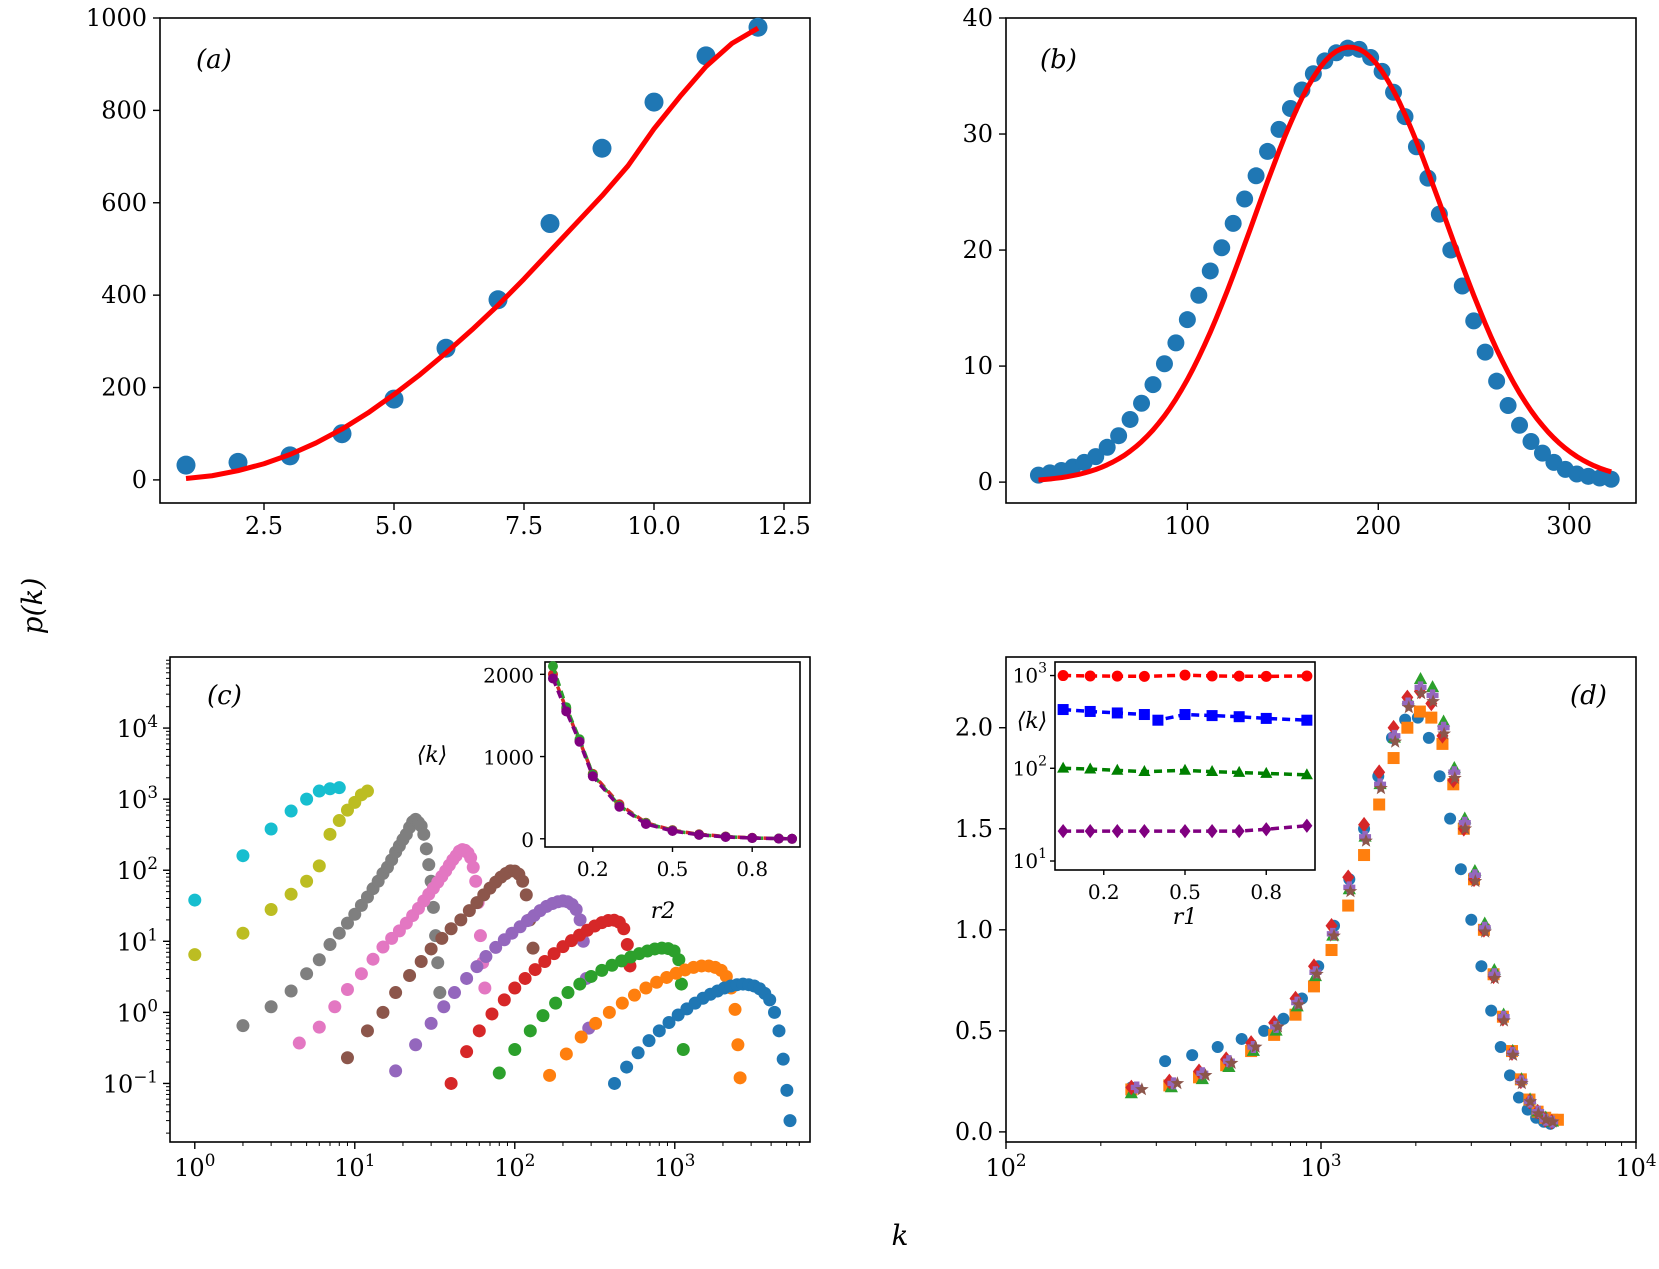 This screenshot has height=1269, width=1659. I want to click on panel-c-inset-x-tick-1-label: 0.5, so click(673, 869).